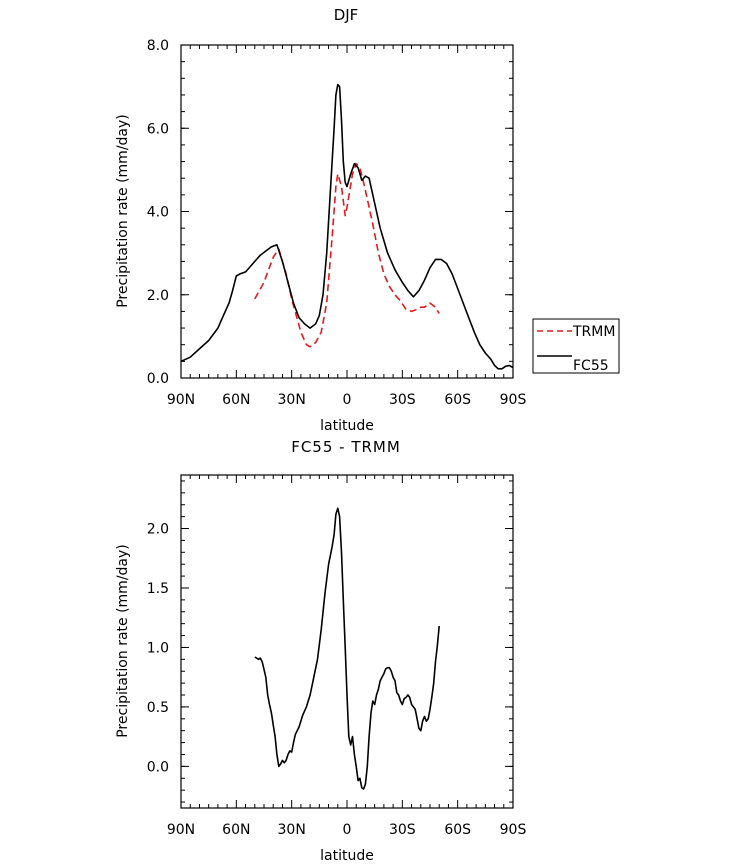  What do you see at coordinates (347, 255) in the screenshot?
I see `series-line-trmm` at bounding box center [347, 255].